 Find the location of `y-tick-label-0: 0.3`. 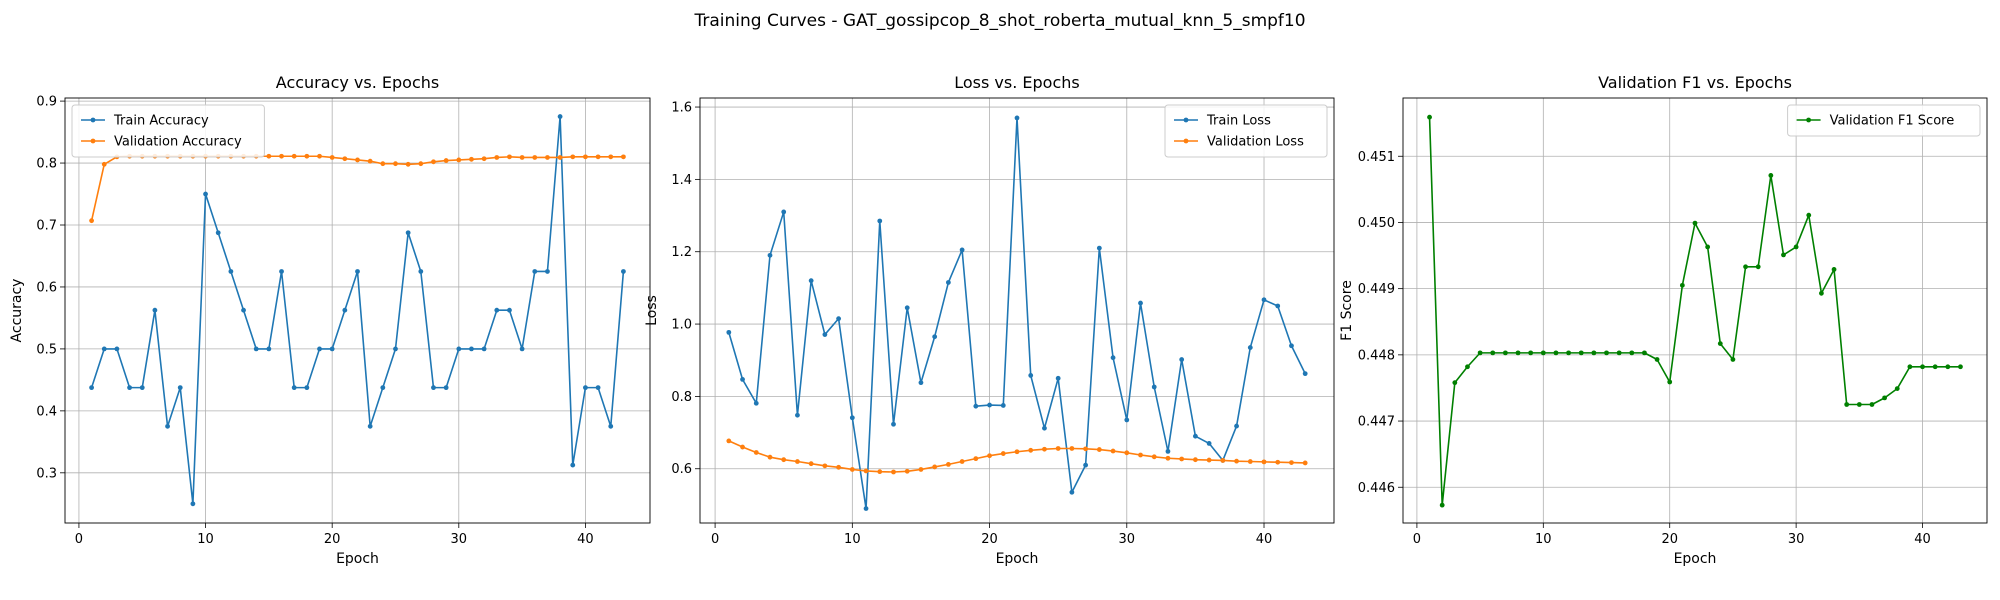

y-tick-label-0: 0.3 is located at coordinates (46, 473).